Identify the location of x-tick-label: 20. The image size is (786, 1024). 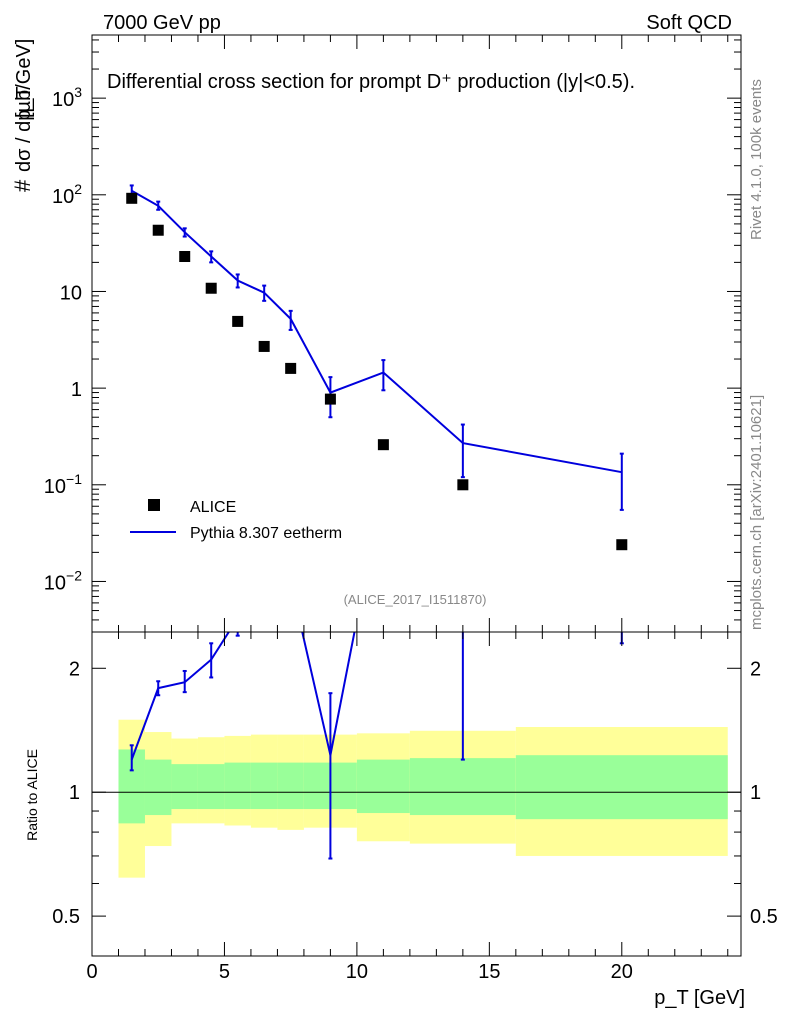
(622, 972).